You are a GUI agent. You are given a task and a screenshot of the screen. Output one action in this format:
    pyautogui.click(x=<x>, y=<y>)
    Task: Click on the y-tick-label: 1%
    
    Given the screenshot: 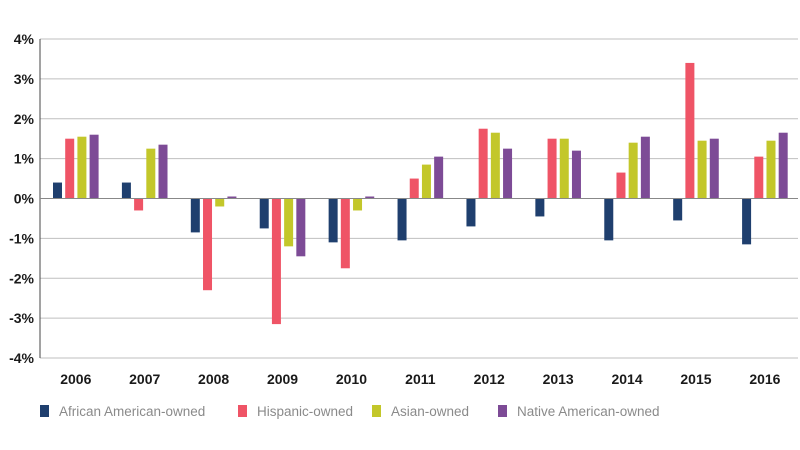 What is the action you would take?
    pyautogui.click(x=24, y=159)
    